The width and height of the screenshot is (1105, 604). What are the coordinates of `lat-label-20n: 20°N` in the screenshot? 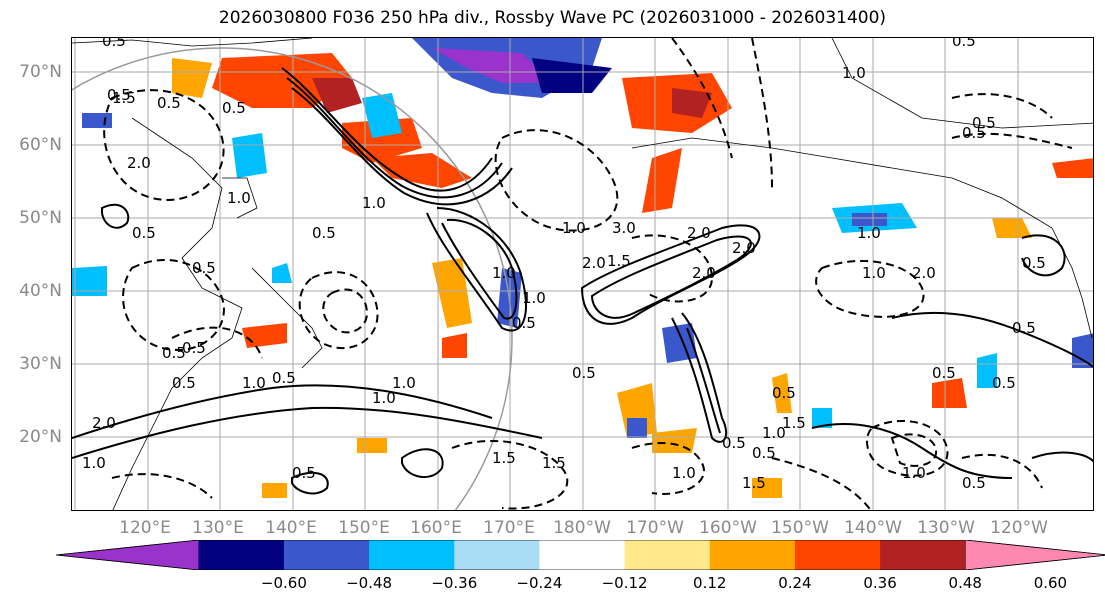 It's located at (40, 437).